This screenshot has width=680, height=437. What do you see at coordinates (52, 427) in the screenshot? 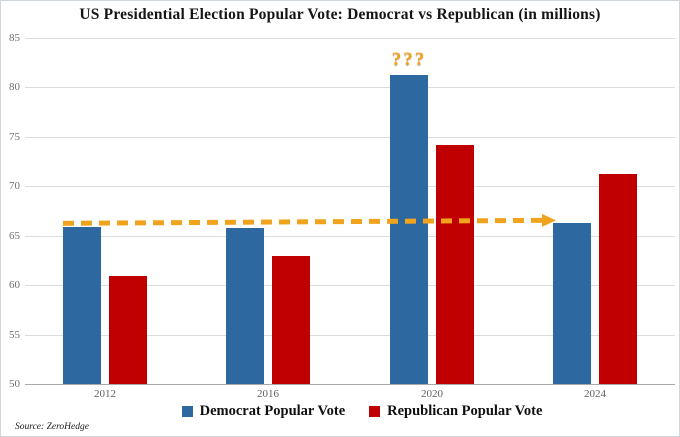
I see `source-credit: Source: ZeroHedge` at bounding box center [52, 427].